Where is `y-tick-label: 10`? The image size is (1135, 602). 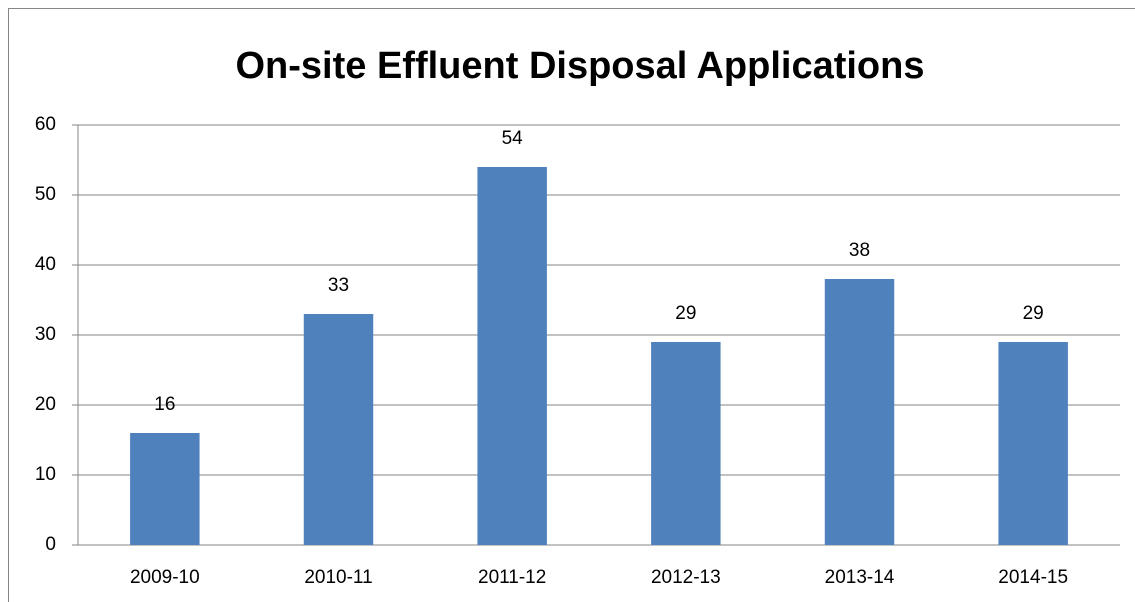
y-tick-label: 10 is located at coordinates (45, 474).